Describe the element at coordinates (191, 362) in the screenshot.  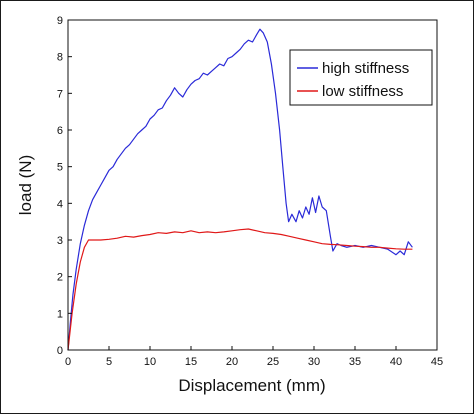
I see `x-tick-label: 15` at that location.